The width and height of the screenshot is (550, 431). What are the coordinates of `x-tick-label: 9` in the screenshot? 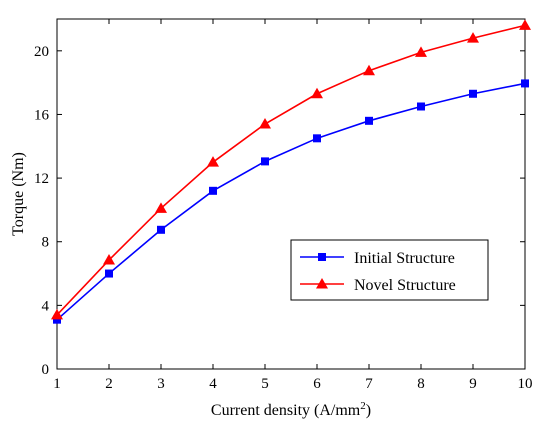 It's located at (473, 384).